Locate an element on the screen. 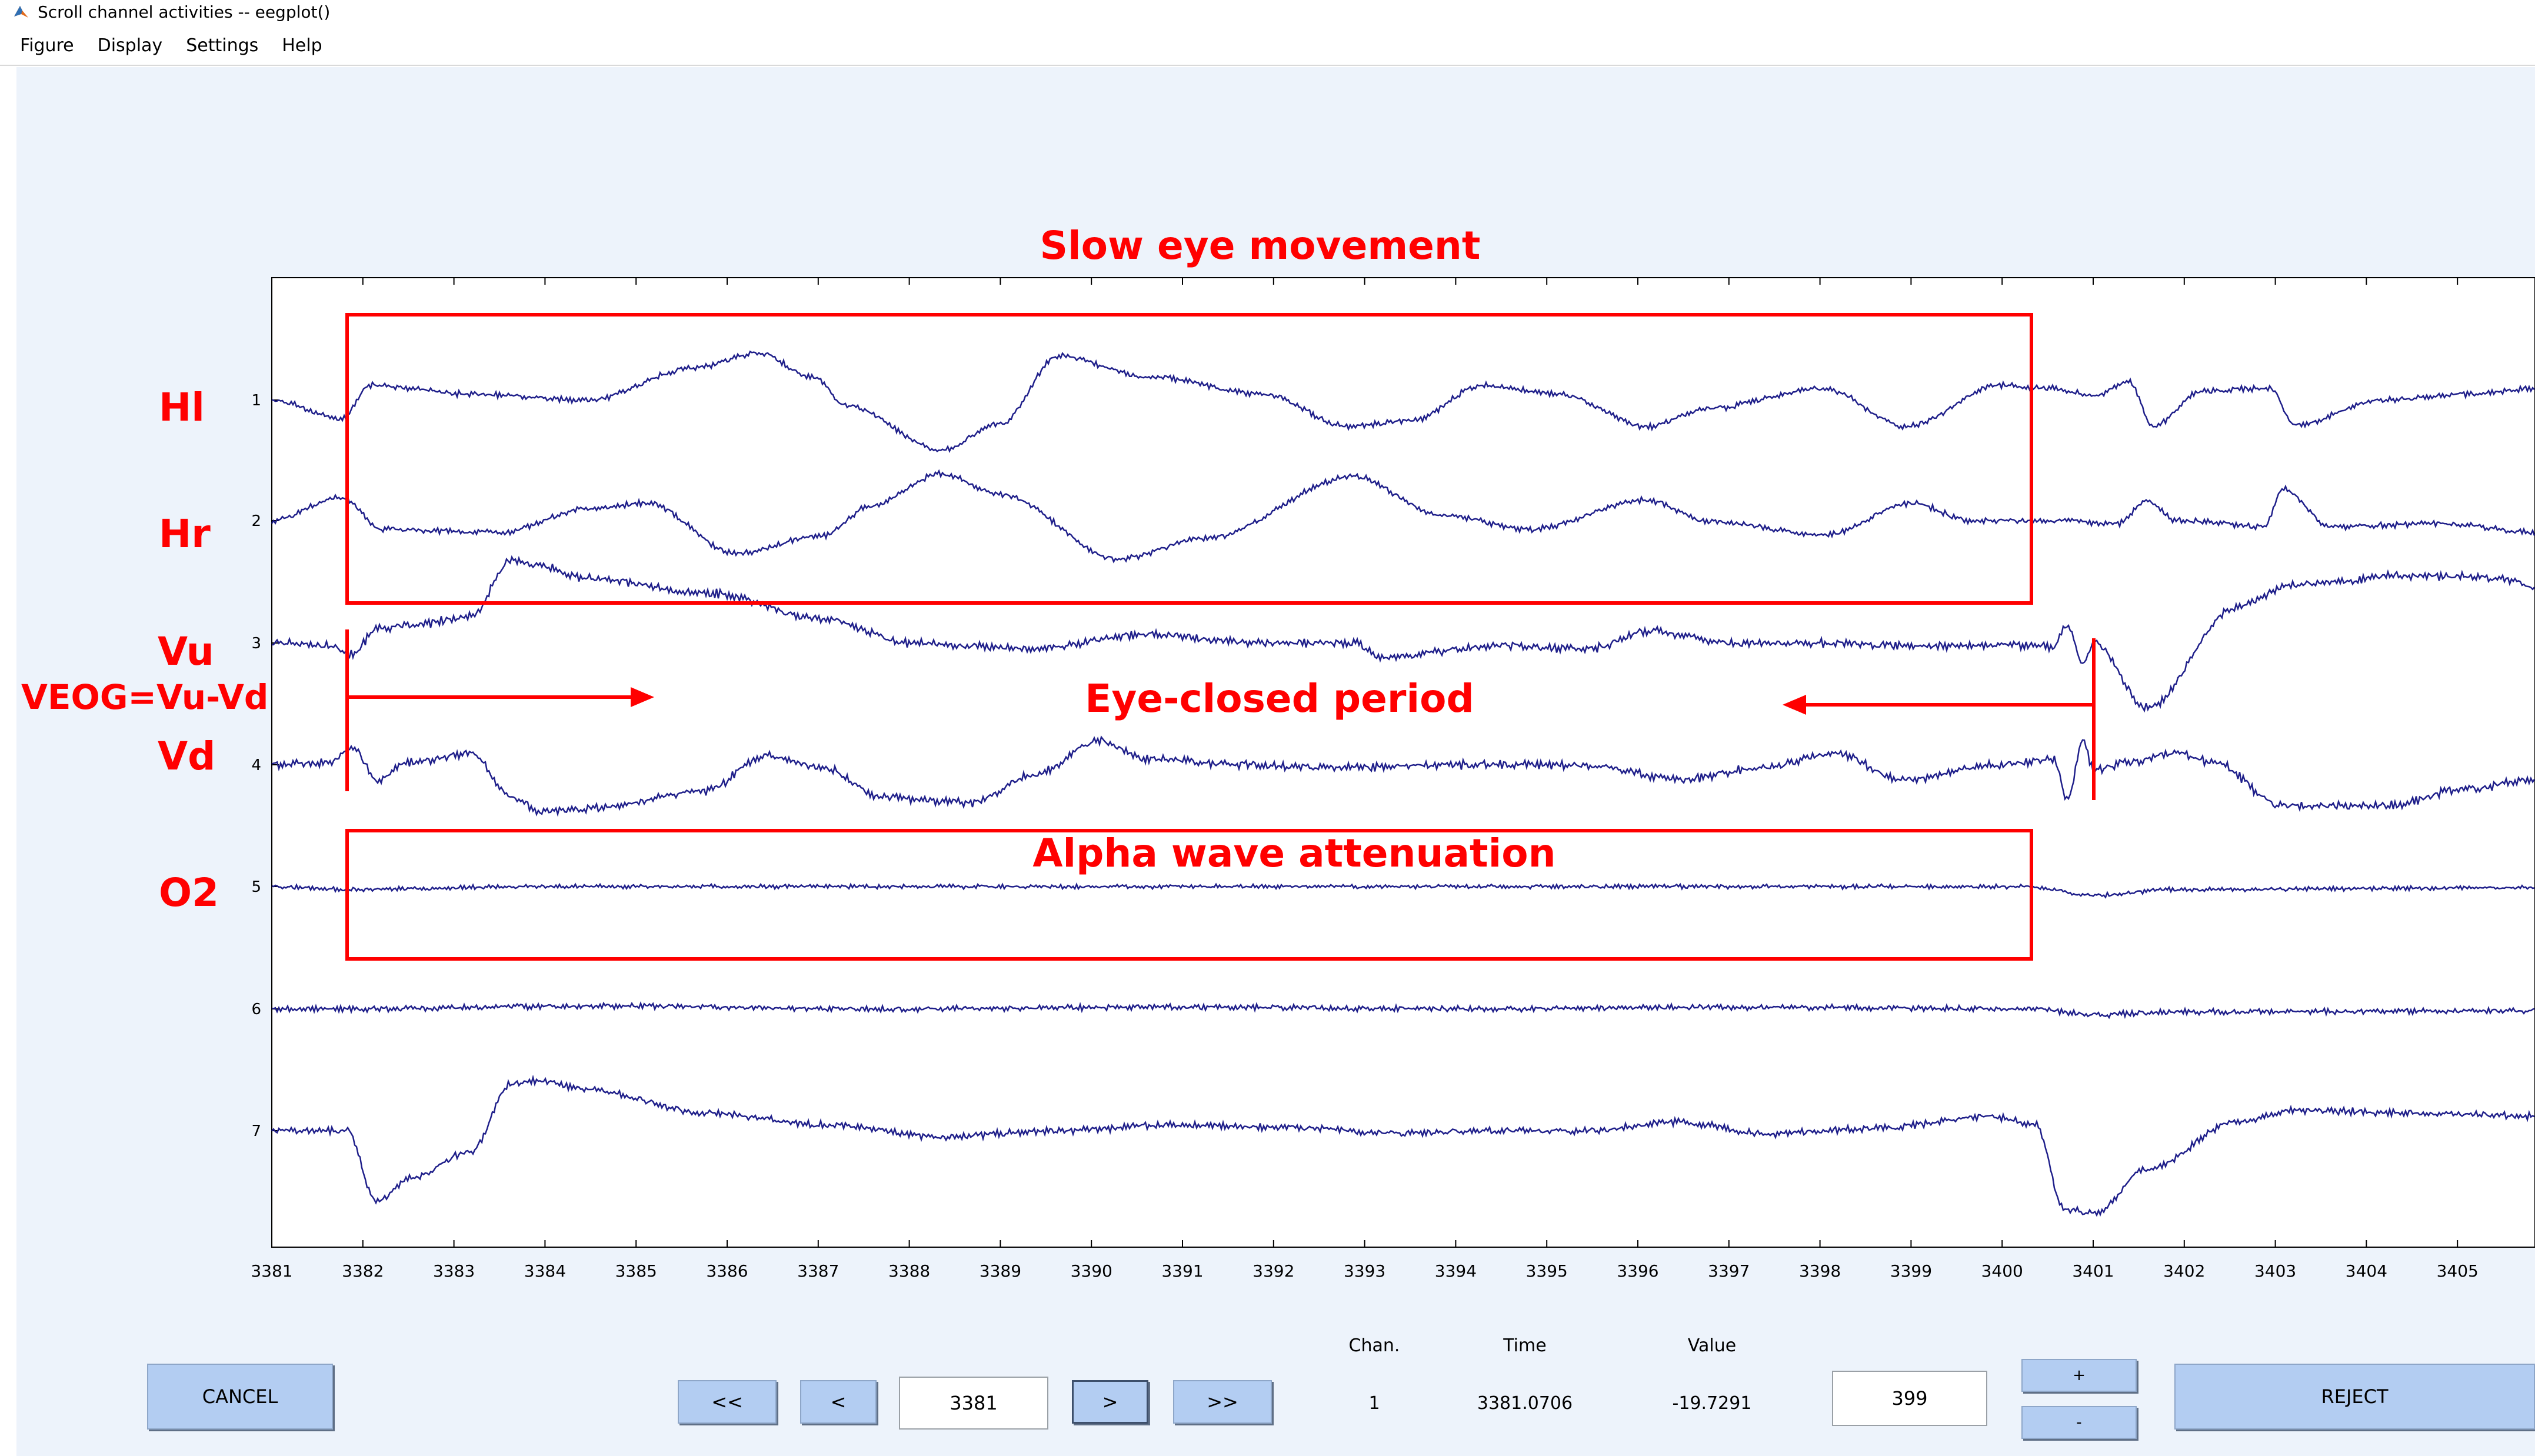 This screenshot has width=2535, height=1456. scroll-forward-button: > is located at coordinates (1110, 1402).